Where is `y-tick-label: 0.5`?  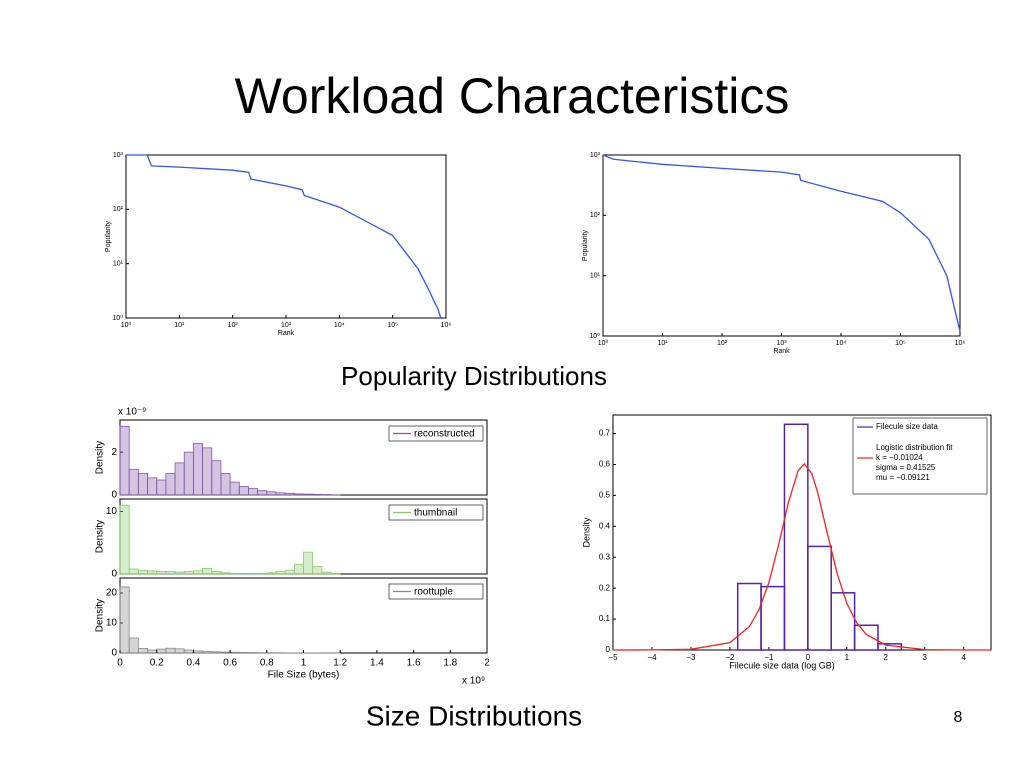 y-tick-label: 0.5 is located at coordinates (605, 495).